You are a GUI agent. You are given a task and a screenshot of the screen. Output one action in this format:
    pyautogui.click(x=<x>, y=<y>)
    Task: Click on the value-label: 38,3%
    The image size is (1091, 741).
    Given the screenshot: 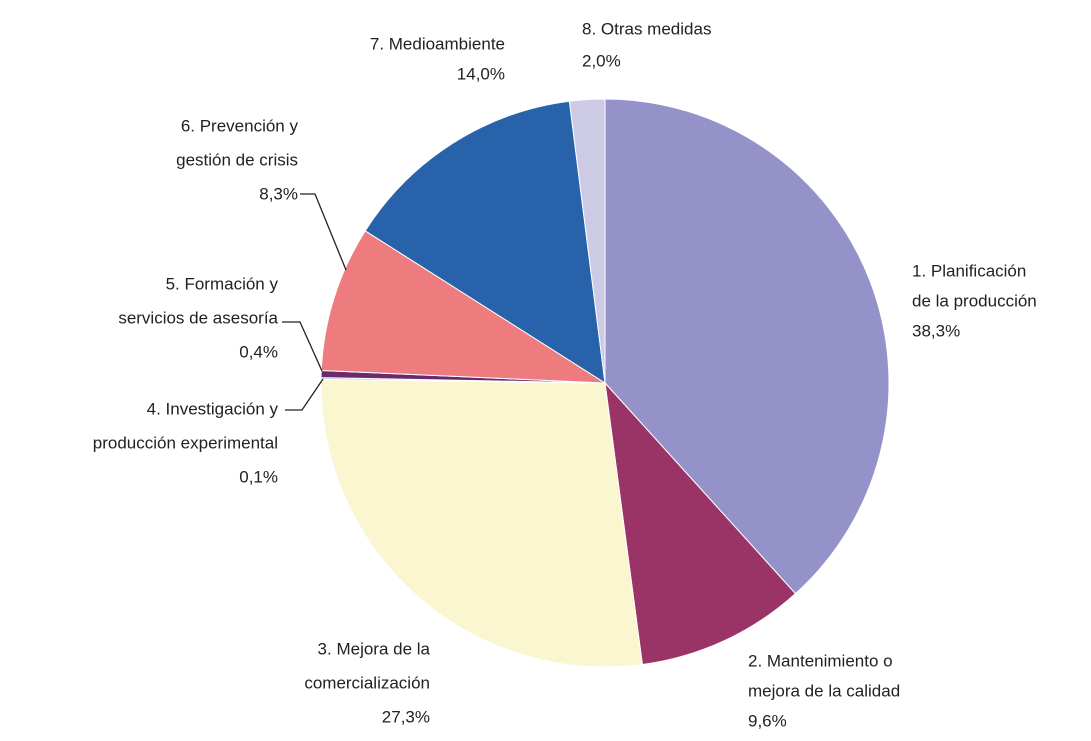 What is the action you would take?
    pyautogui.click(x=936, y=330)
    